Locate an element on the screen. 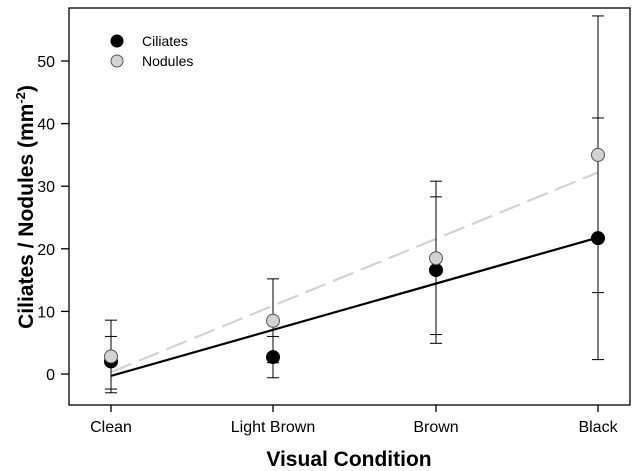  y-tick-label: 40 is located at coordinates (46, 125).